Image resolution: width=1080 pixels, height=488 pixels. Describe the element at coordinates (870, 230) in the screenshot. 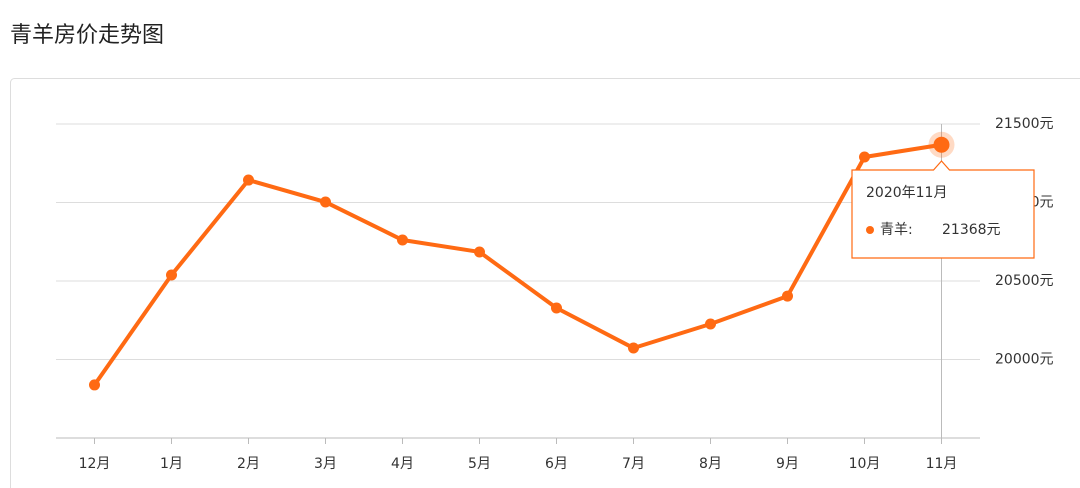

I see `tooltip-dot` at that location.